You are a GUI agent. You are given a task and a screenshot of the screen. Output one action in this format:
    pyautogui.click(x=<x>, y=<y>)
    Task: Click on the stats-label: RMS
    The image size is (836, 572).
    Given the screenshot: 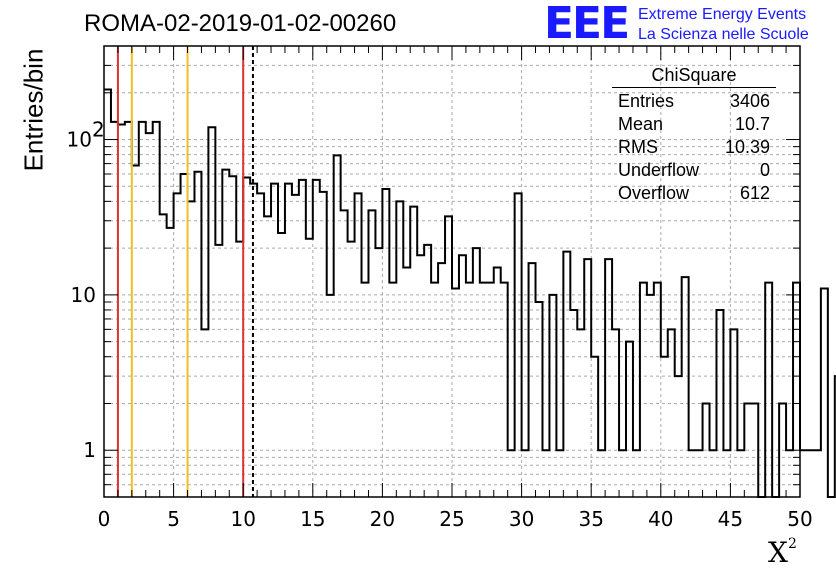 What is the action you would take?
    pyautogui.click(x=638, y=147)
    